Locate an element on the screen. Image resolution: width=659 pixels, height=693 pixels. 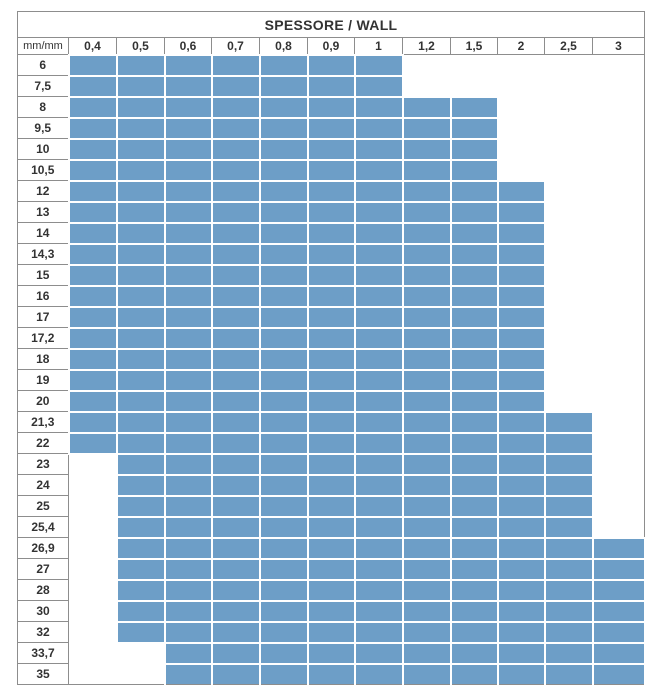
column-header-wall: 0,9 is located at coordinates (331, 46).